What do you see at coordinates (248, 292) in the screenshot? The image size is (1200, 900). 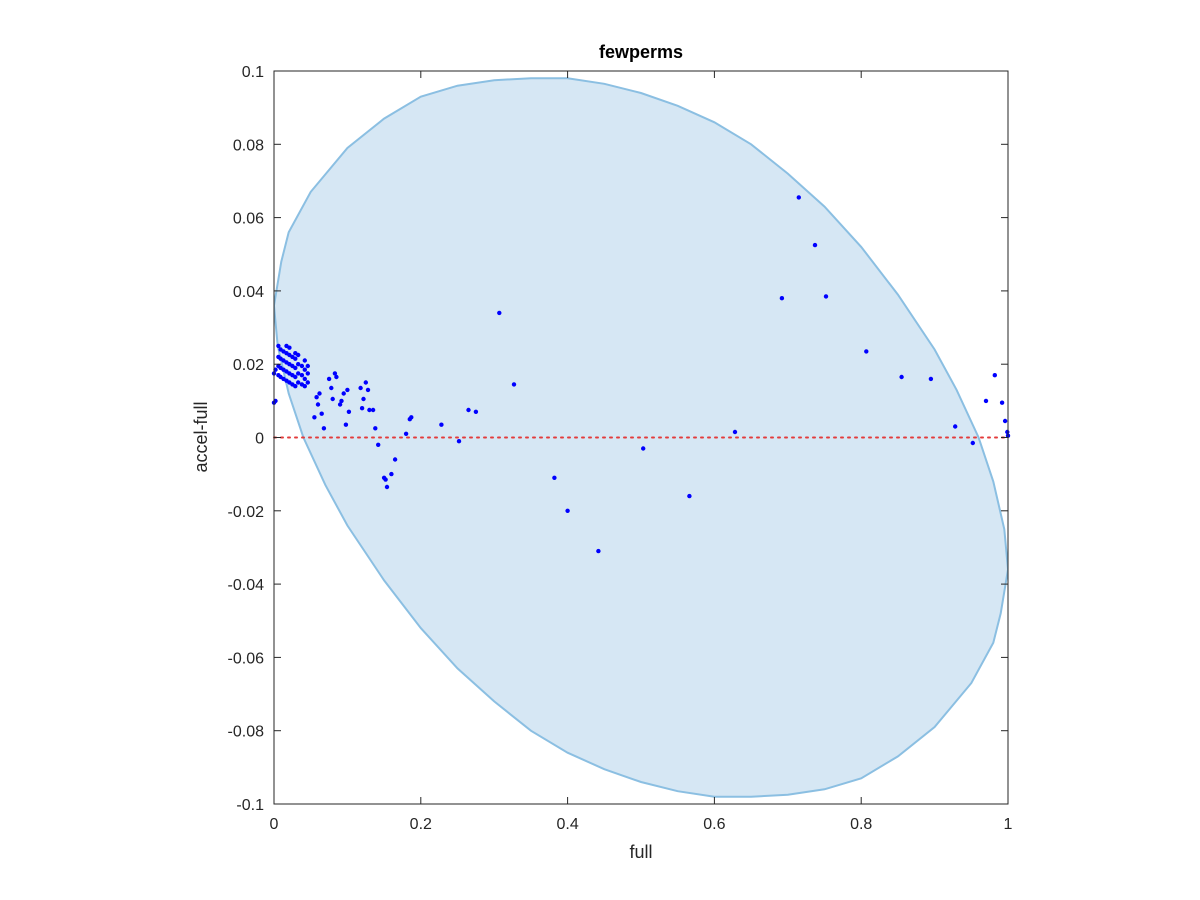 I see `y-tick-label: 0.04` at bounding box center [248, 292].